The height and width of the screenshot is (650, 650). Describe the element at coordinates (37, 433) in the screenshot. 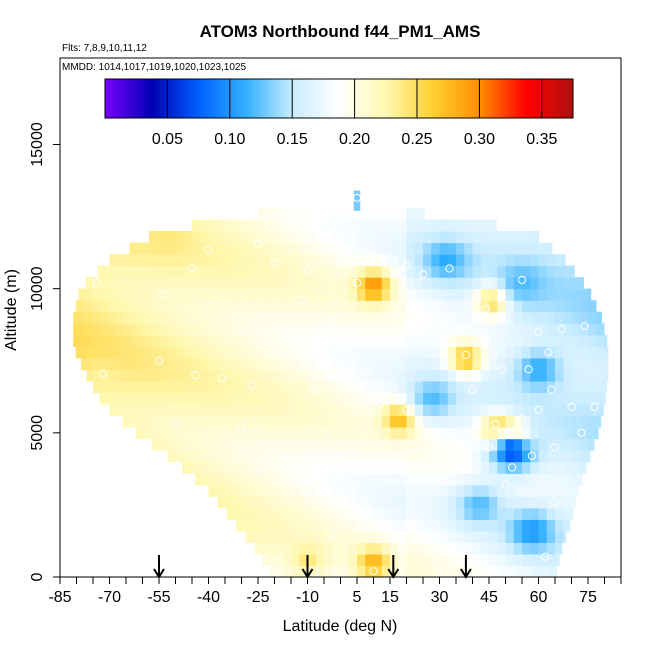

I see `y-tick-label: 5000` at that location.